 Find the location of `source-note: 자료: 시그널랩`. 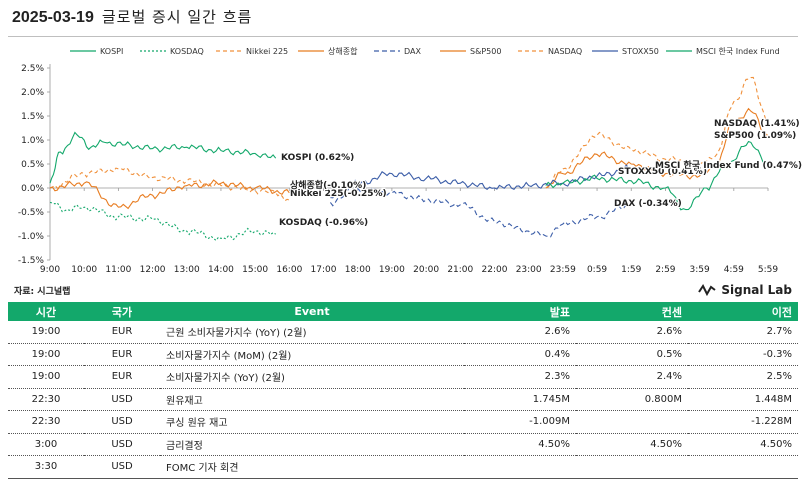

source-note: 자료: 시그널랩 is located at coordinates (42, 292).